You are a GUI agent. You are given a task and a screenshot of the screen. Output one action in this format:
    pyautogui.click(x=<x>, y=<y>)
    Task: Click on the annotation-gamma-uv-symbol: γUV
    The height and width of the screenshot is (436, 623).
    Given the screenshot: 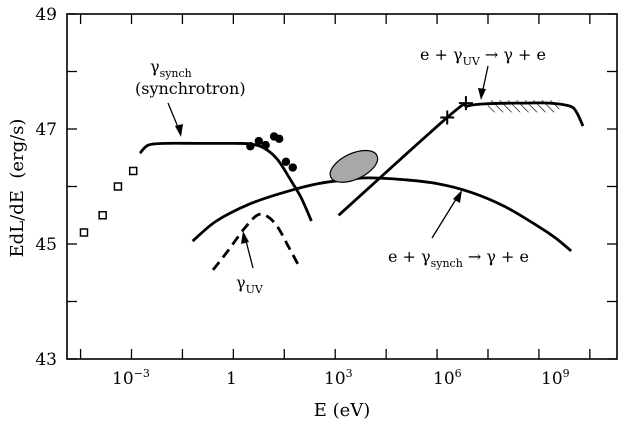 What is the action you would take?
    pyautogui.click(x=250, y=284)
    